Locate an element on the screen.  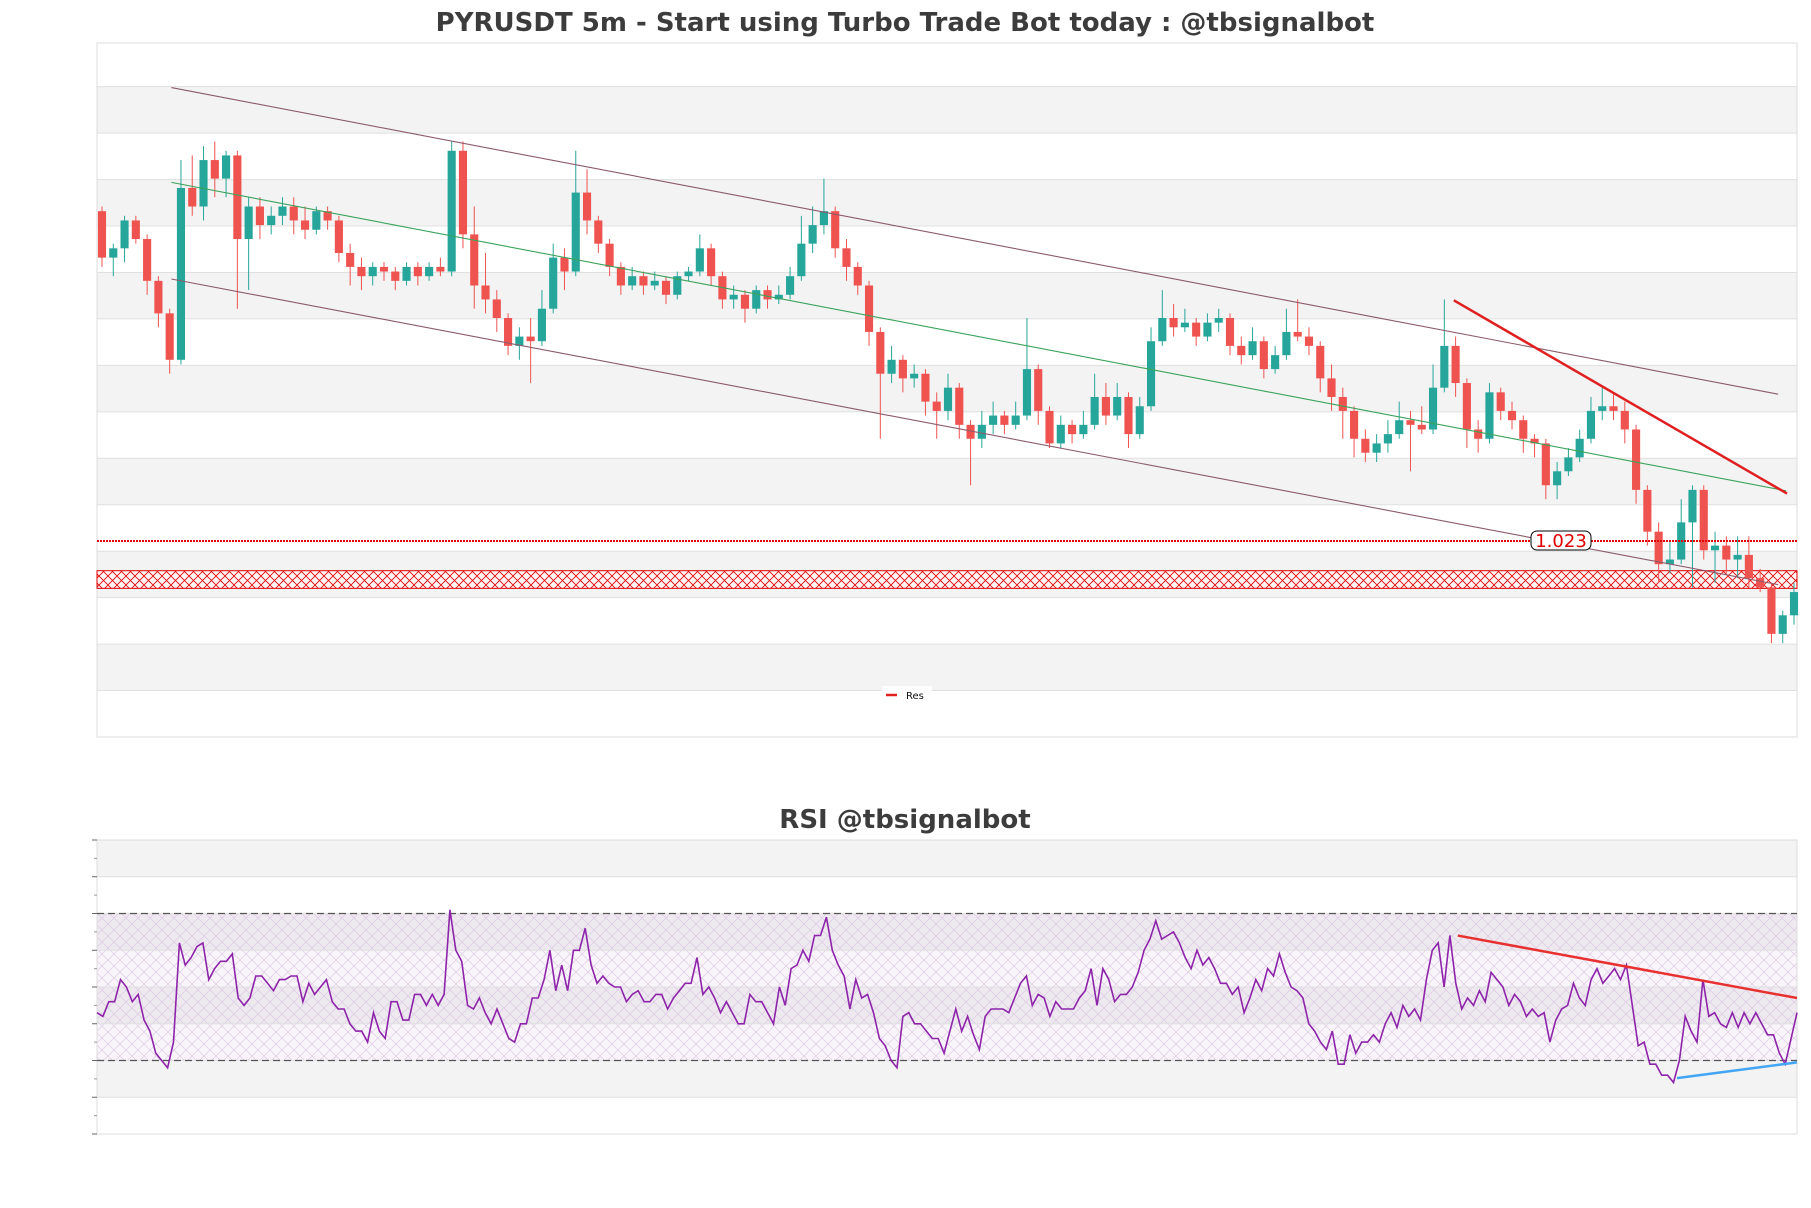
rsi-chart-title: RSI @tbsignalbot is located at coordinates (904, 820).